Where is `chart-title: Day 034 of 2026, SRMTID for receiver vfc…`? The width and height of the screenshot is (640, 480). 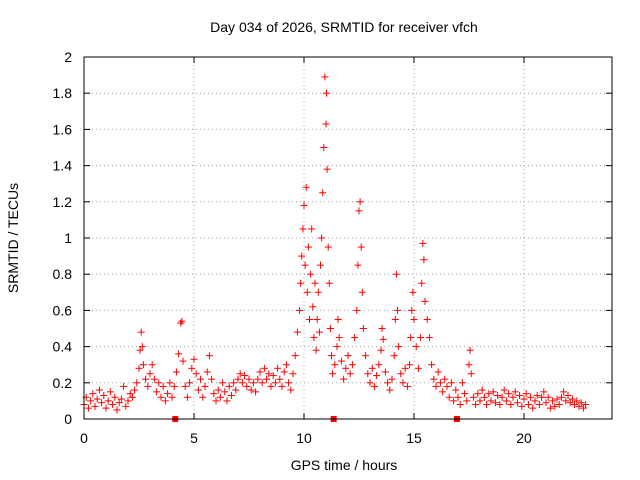 chart-title: Day 034 of 2026, SRMTID for receiver vfc… is located at coordinates (344, 27).